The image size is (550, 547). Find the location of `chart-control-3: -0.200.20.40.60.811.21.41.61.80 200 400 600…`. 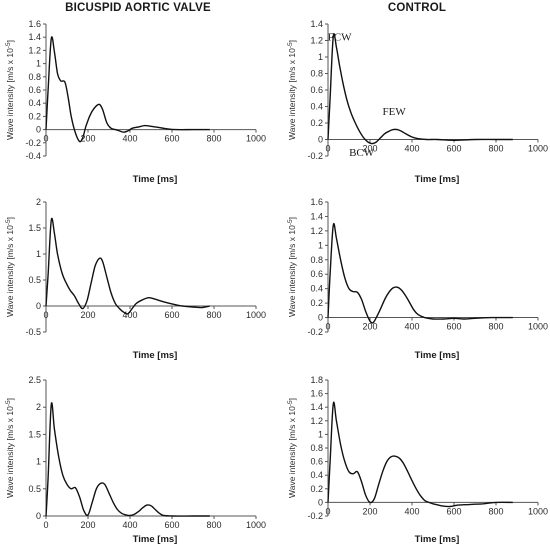

chart-control-3: -0.200.20.40.60.811.21.41.61.80 200 400 600… is located at coordinates (417, 460).